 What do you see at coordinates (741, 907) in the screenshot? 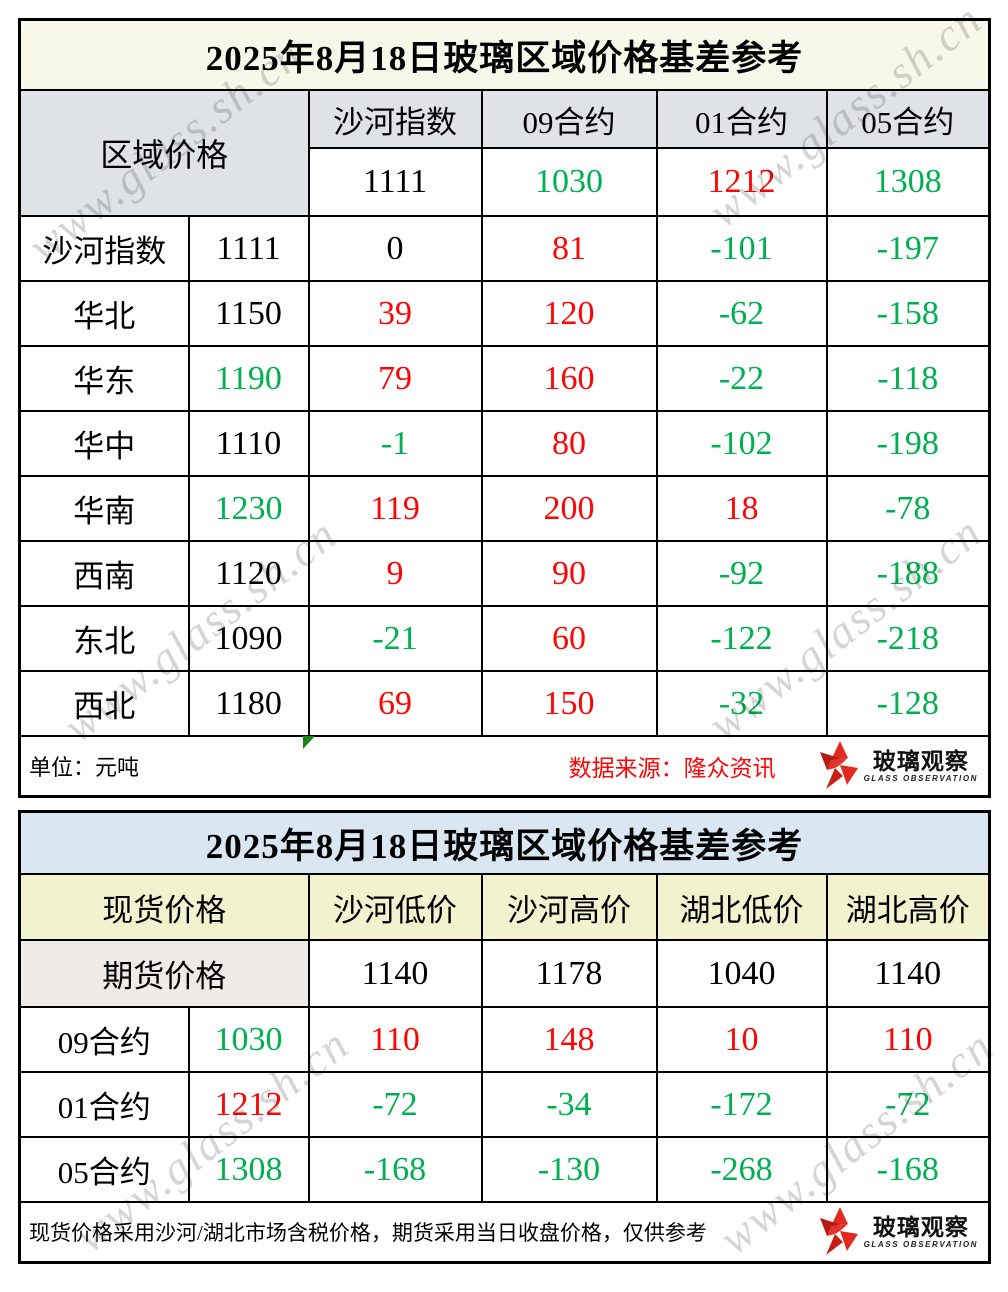
I see `col-header-hubei-low: 湖北低价` at bounding box center [741, 907].